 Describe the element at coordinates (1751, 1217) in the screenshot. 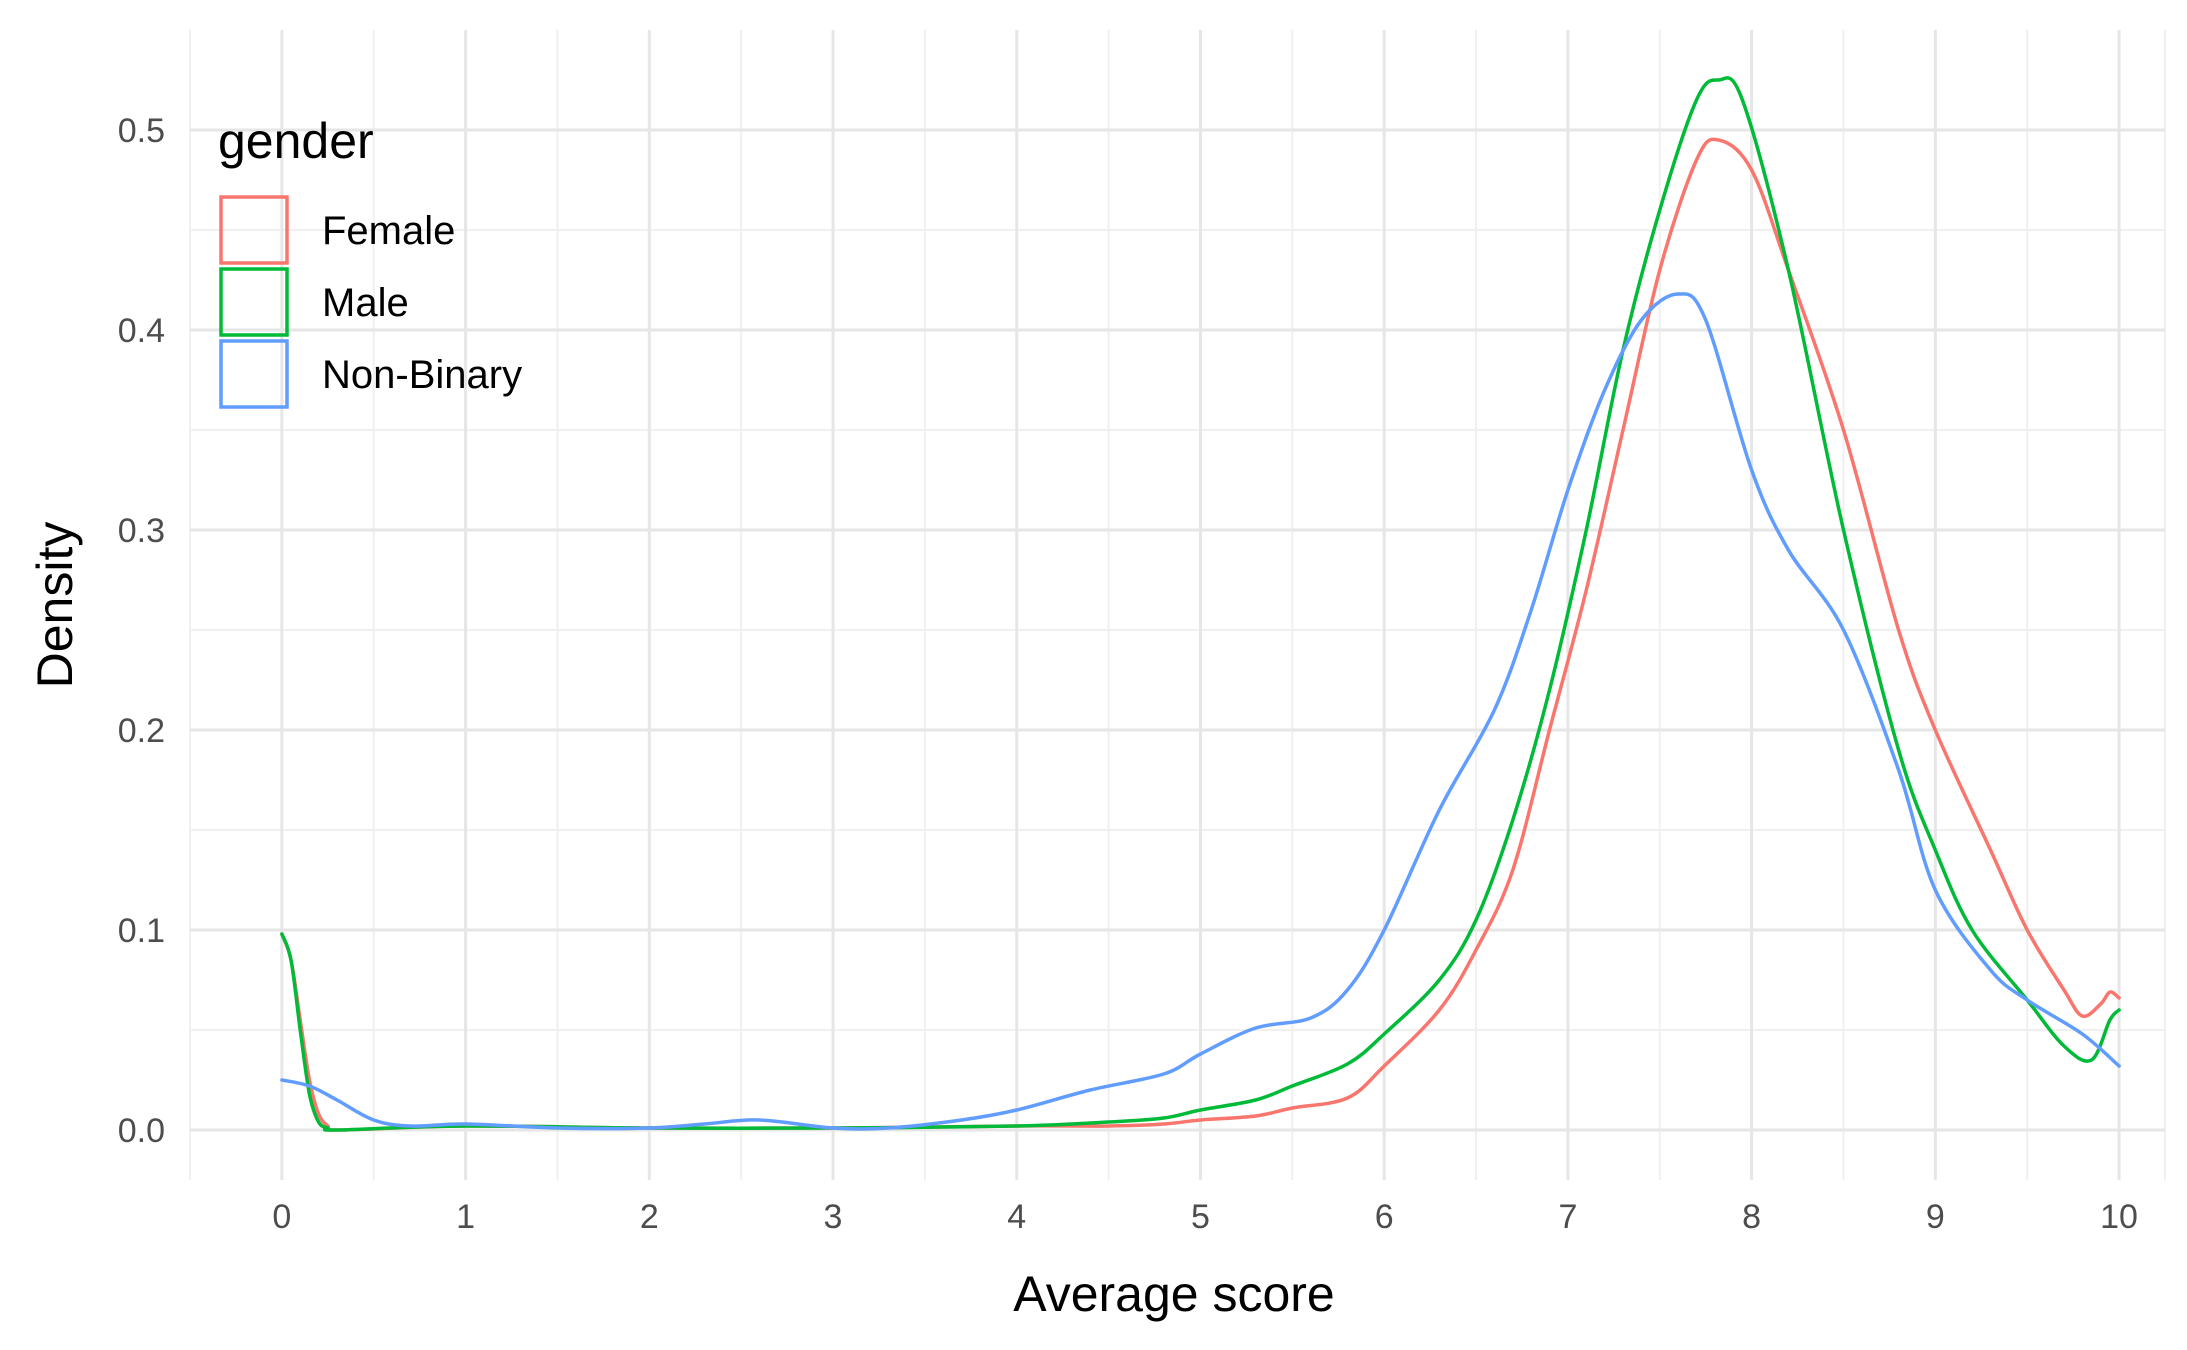

I see `x-tick-label: 8` at that location.